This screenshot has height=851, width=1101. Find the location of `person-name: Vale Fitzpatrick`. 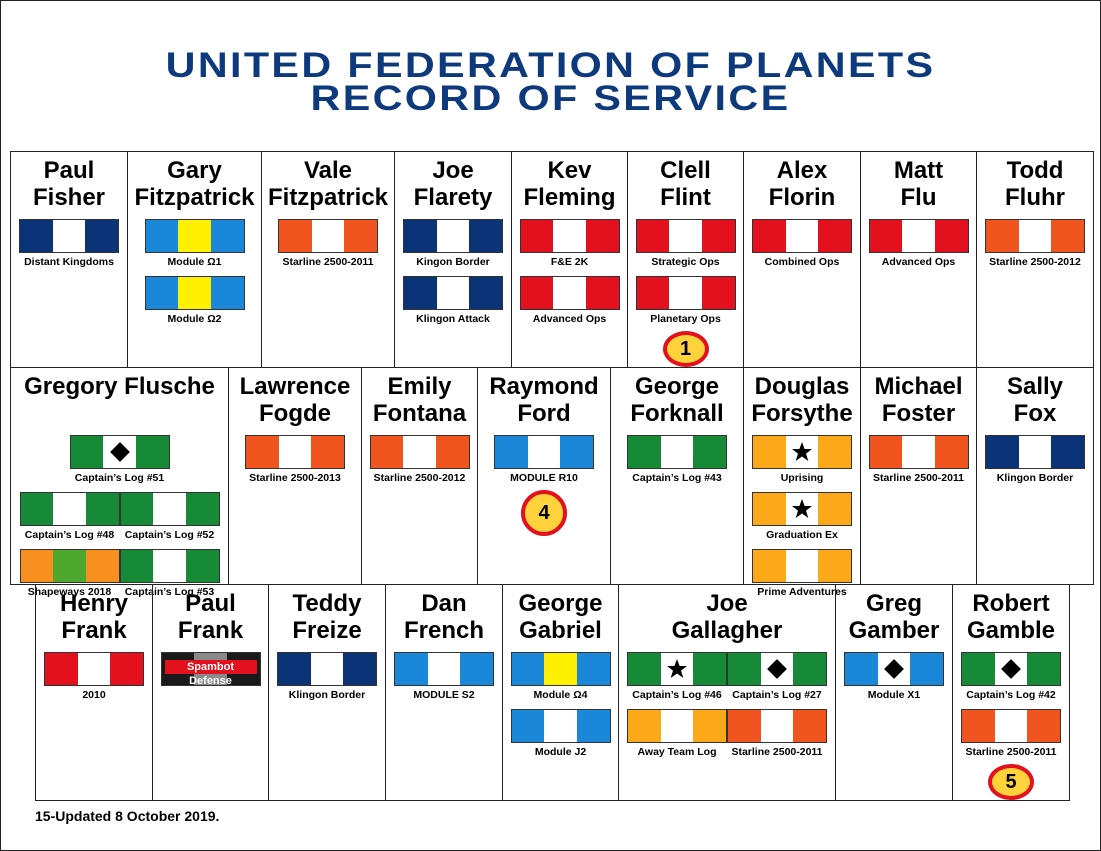

person-name: Vale Fitzpatrick is located at coordinates (328, 184).